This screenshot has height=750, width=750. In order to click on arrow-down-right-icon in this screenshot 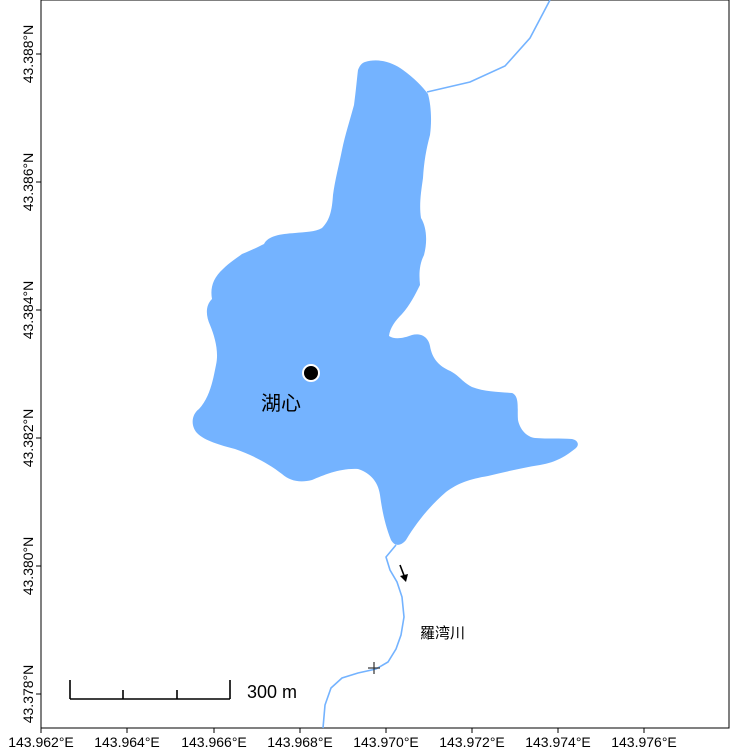, I will do `click(403, 573)`.